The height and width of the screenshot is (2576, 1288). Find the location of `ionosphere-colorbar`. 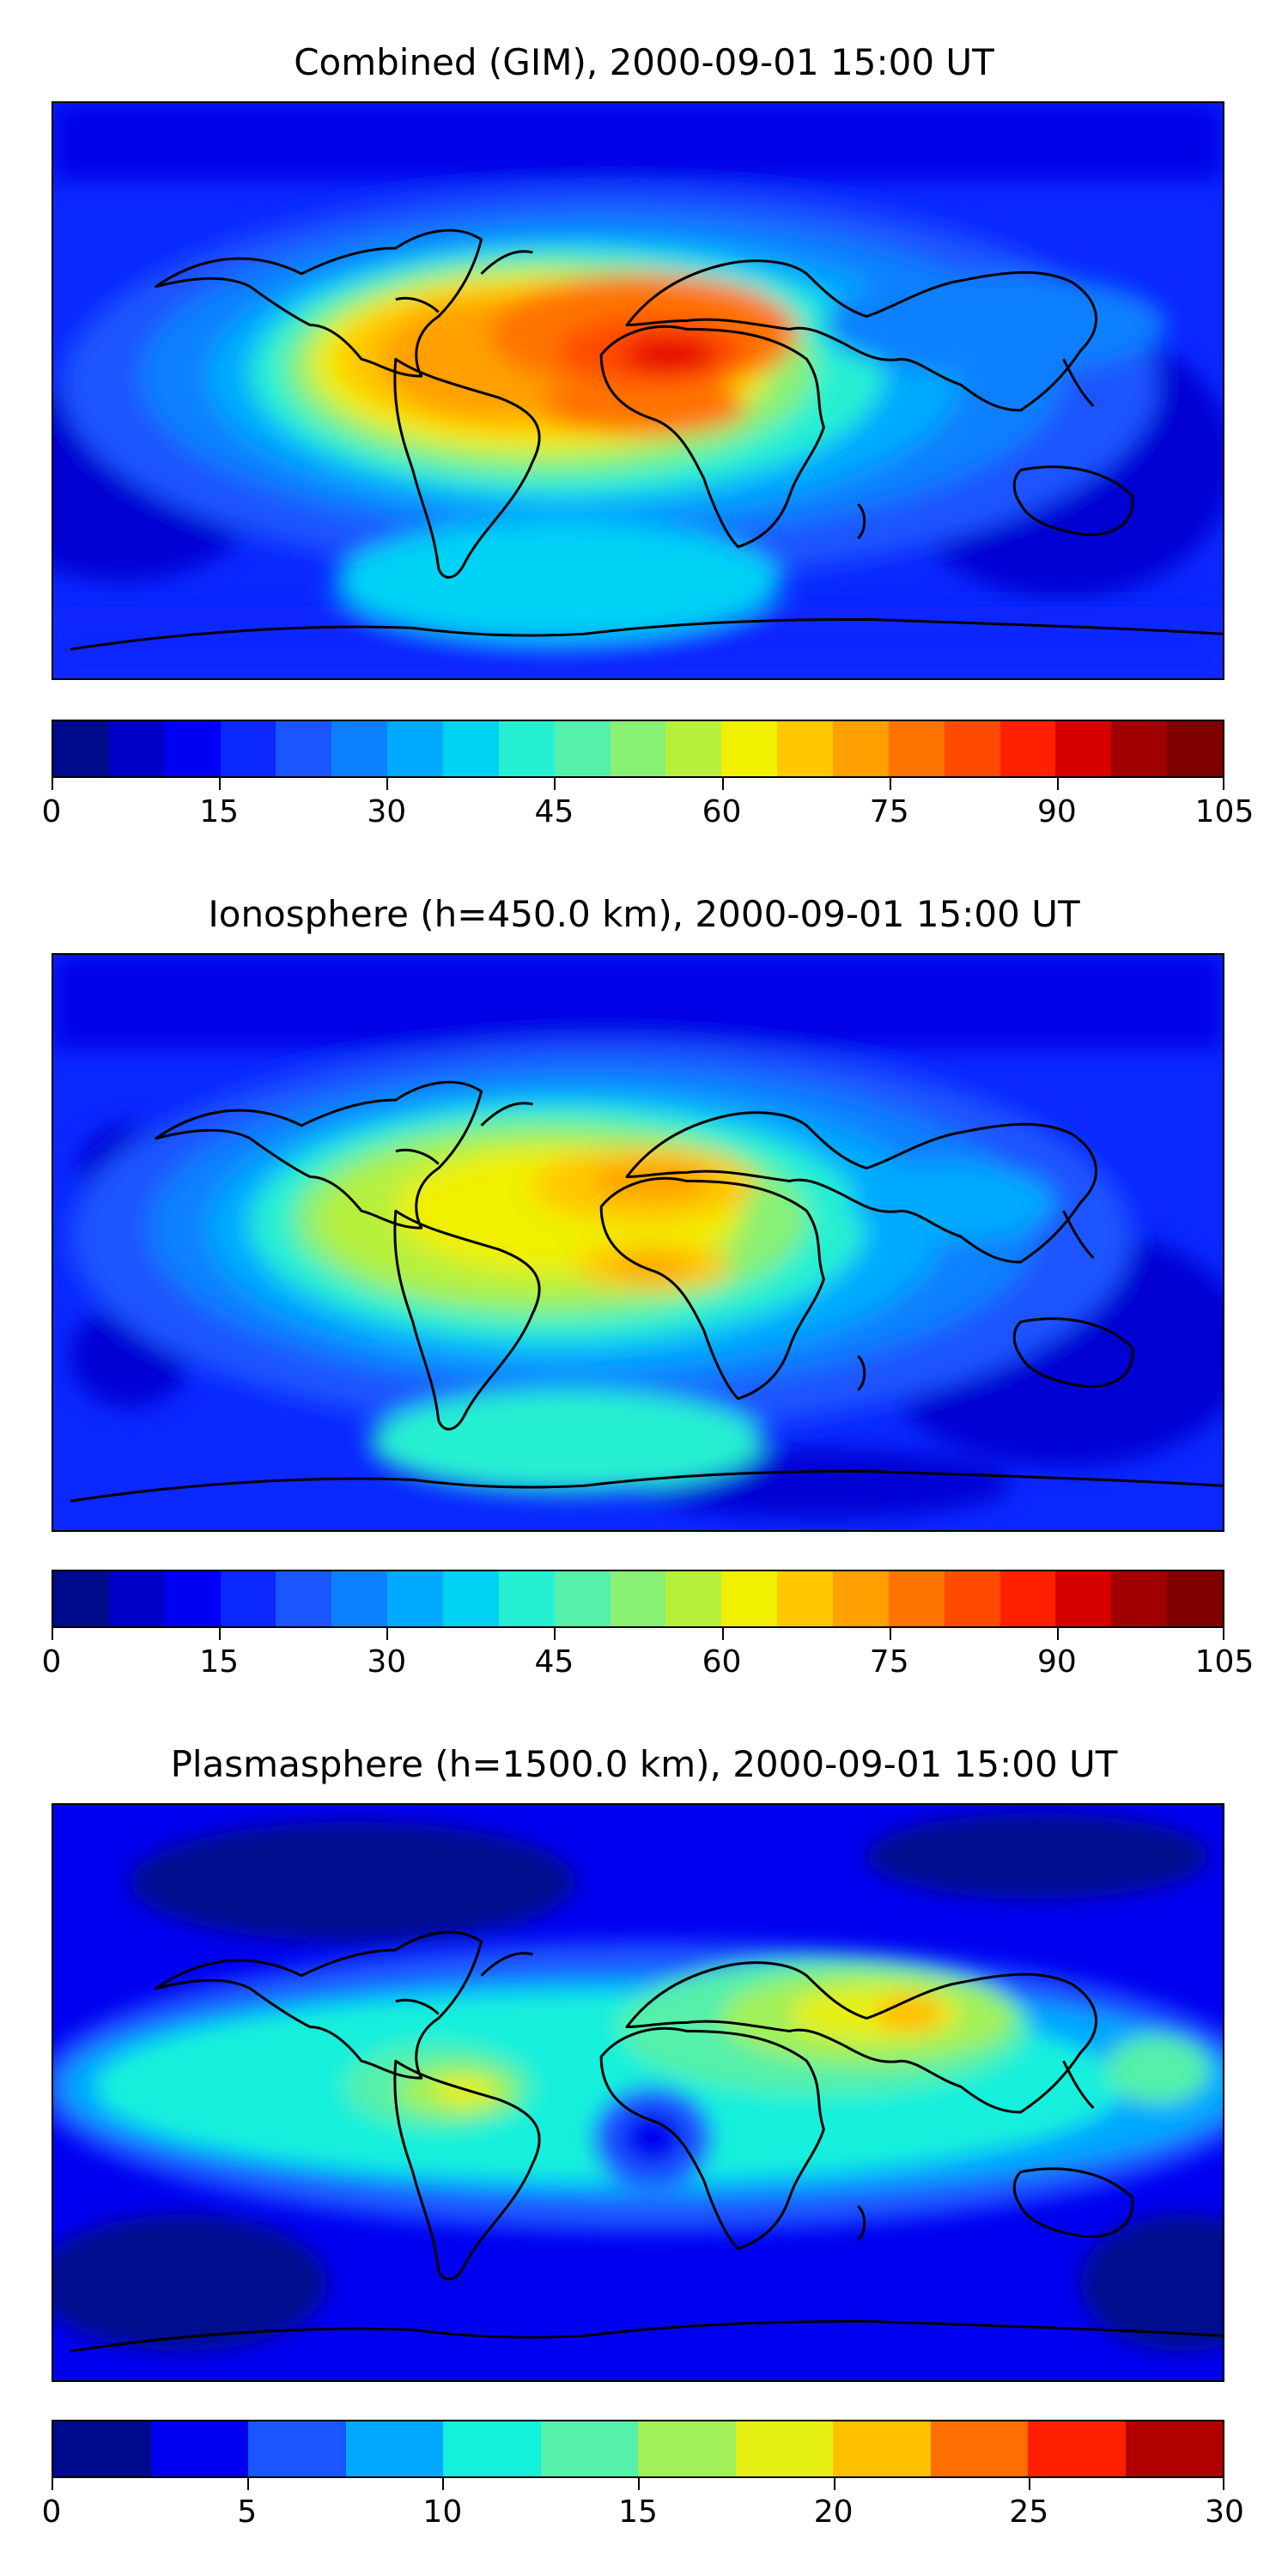

ionosphere-colorbar is located at coordinates (638, 1599).